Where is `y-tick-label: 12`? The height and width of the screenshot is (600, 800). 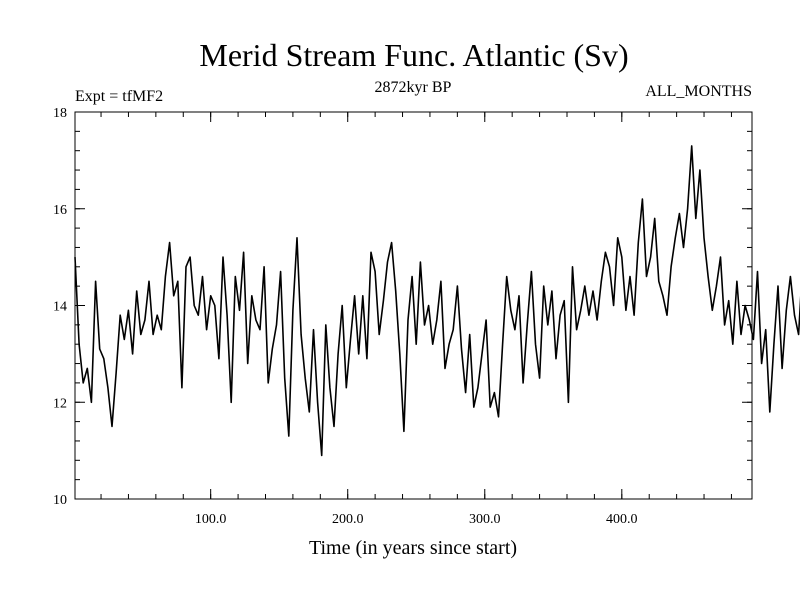 y-tick-label: 12 is located at coordinates (60, 403).